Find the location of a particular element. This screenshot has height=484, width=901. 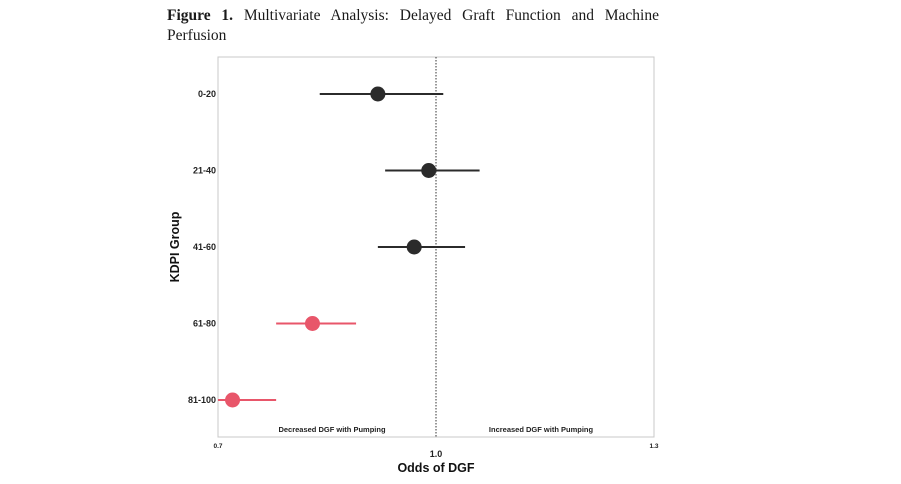

x-tick-ref: 1.0 is located at coordinates (436, 454).